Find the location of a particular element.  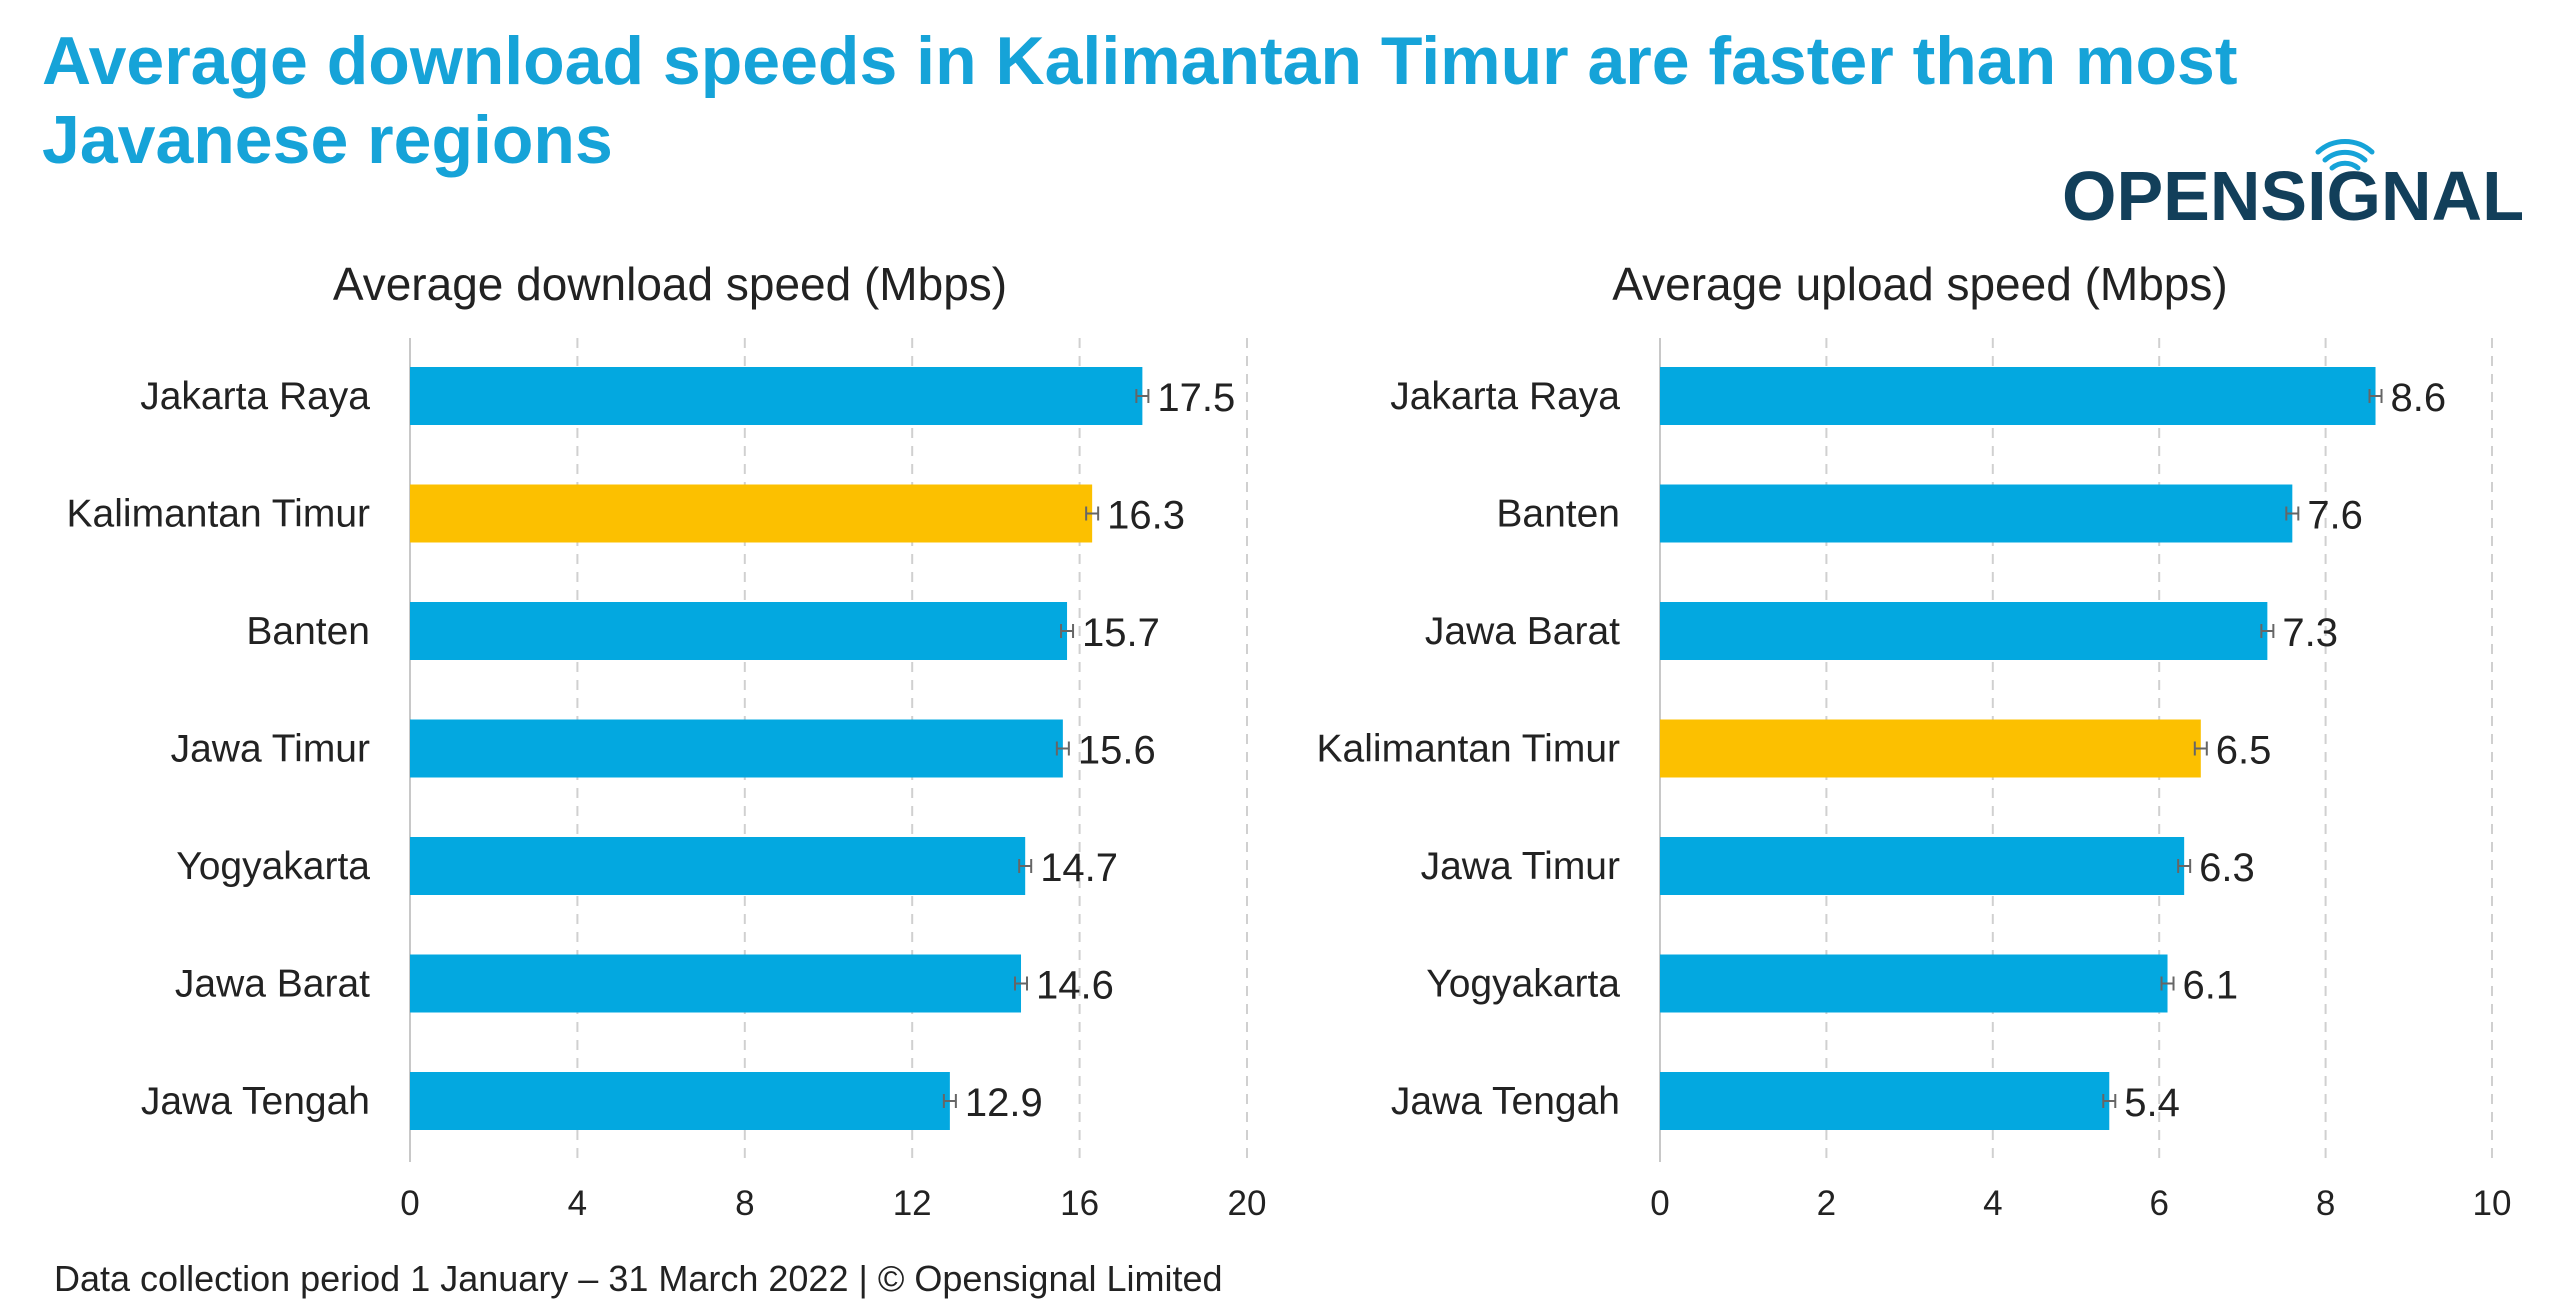

data-label: 7.6 is located at coordinates (2335, 516).